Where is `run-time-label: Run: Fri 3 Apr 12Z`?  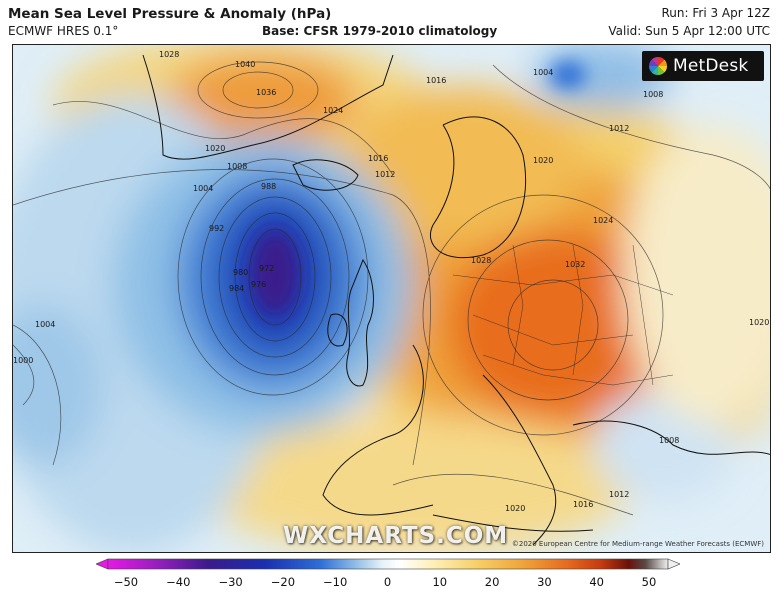 run-time-label: Run: Fri 3 Apr 12Z is located at coordinates (716, 13).